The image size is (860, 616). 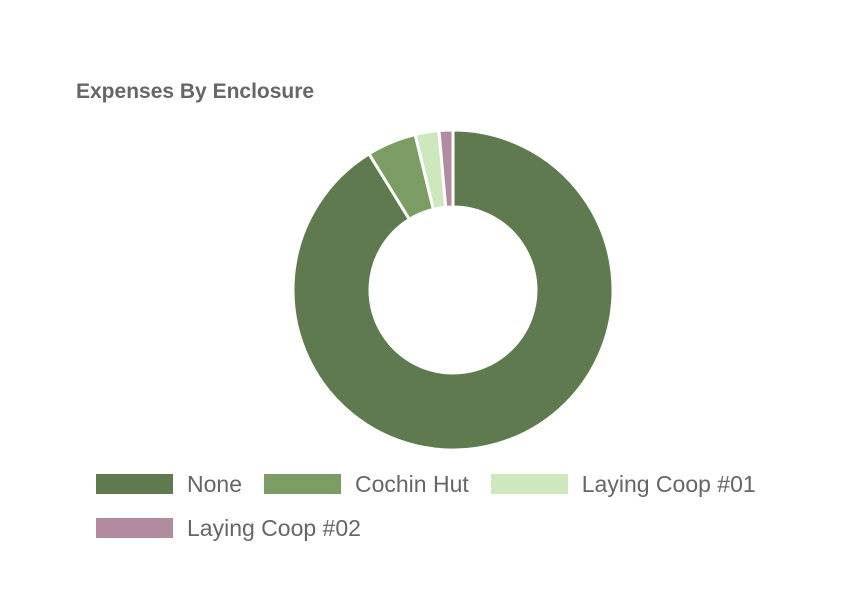 I want to click on legend-item: Laying Coop #01, so click(x=623, y=483).